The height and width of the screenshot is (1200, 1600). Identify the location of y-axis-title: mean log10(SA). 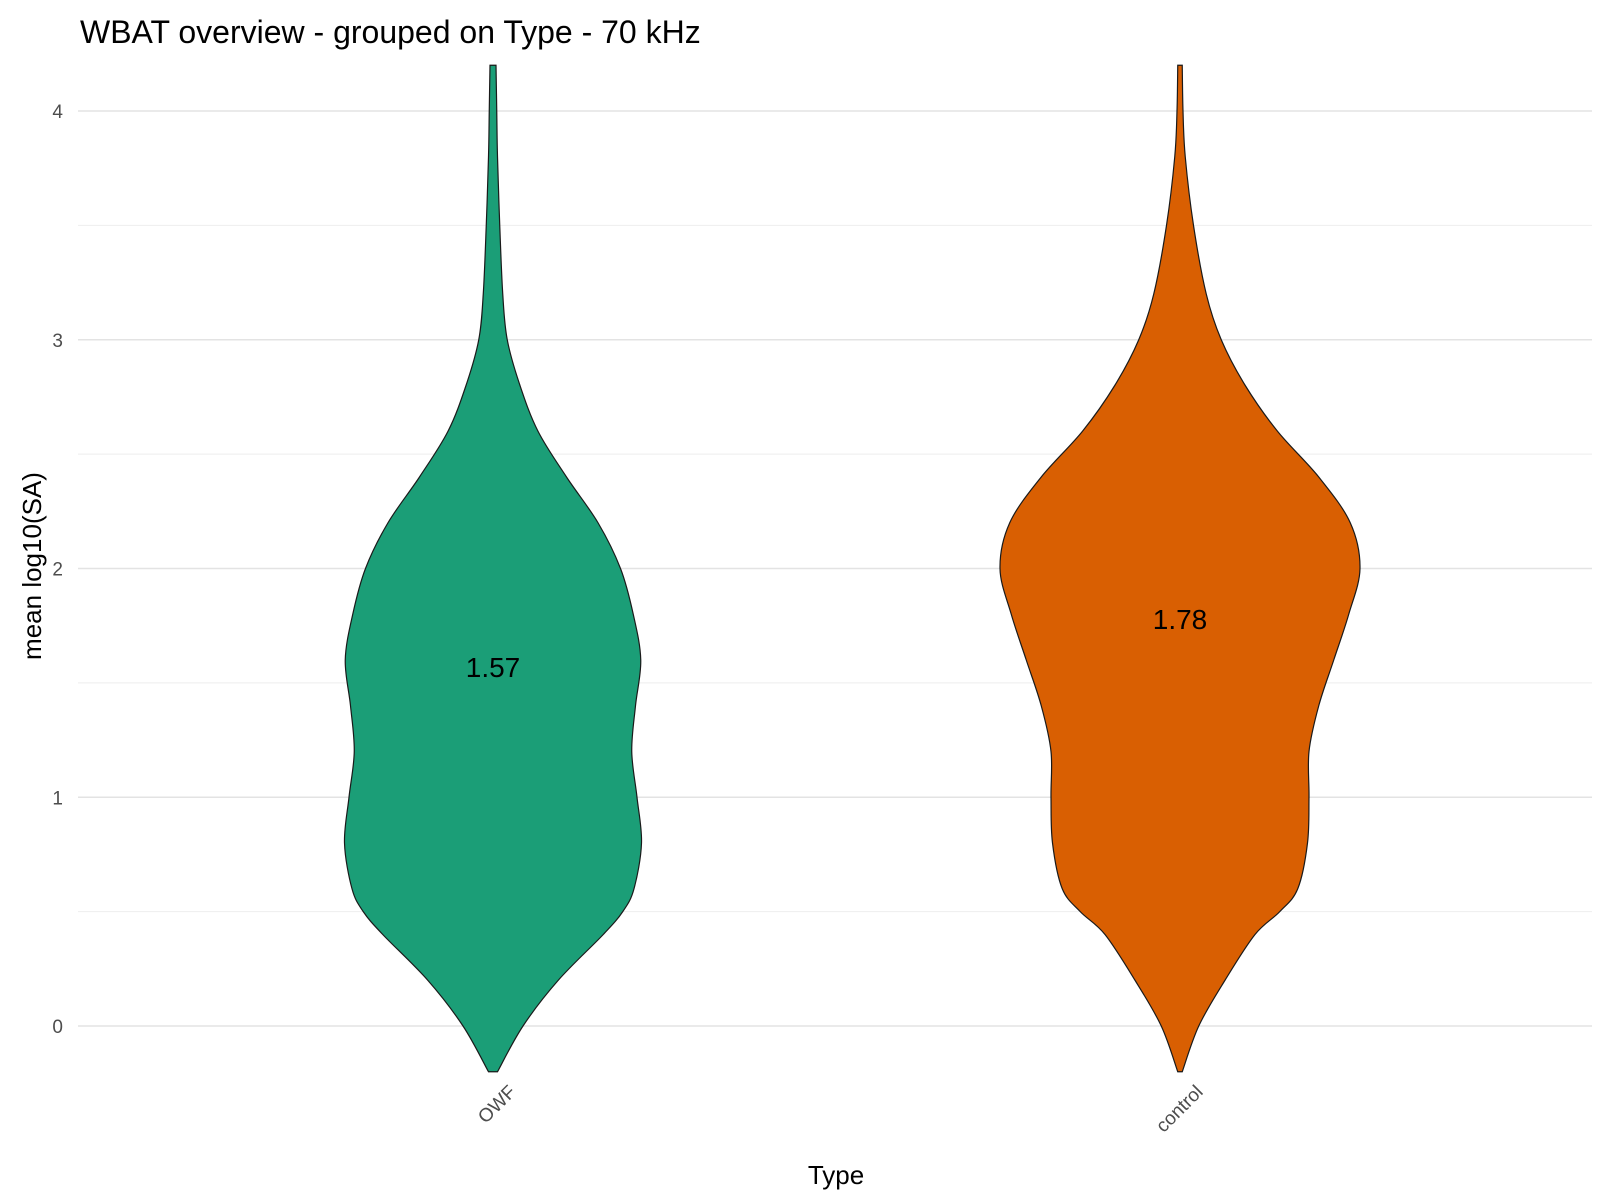
(32, 566).